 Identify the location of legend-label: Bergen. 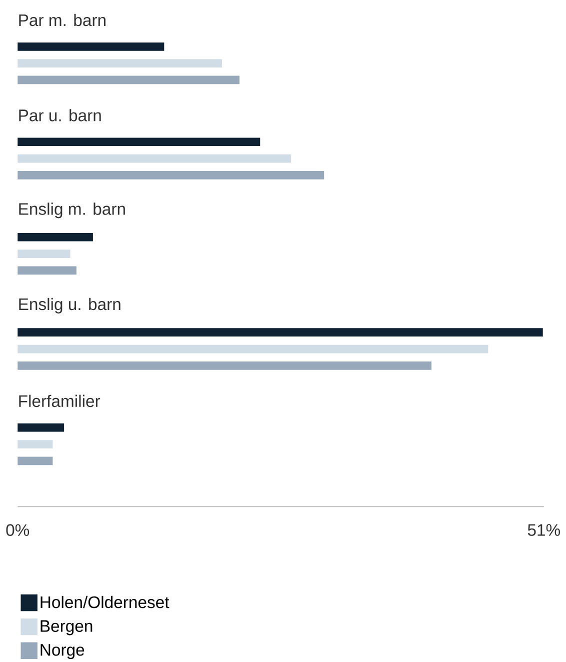
(66, 628).